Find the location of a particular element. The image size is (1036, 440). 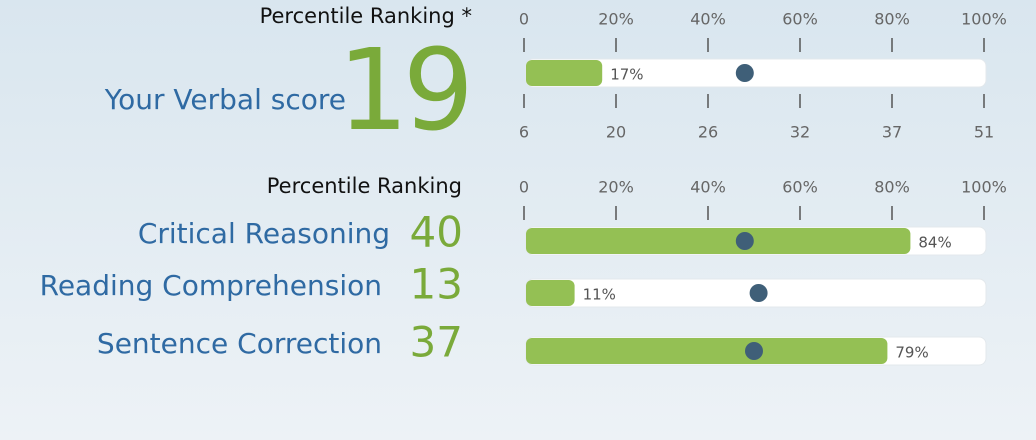

score-tick-label: 26 is located at coordinates (708, 132).